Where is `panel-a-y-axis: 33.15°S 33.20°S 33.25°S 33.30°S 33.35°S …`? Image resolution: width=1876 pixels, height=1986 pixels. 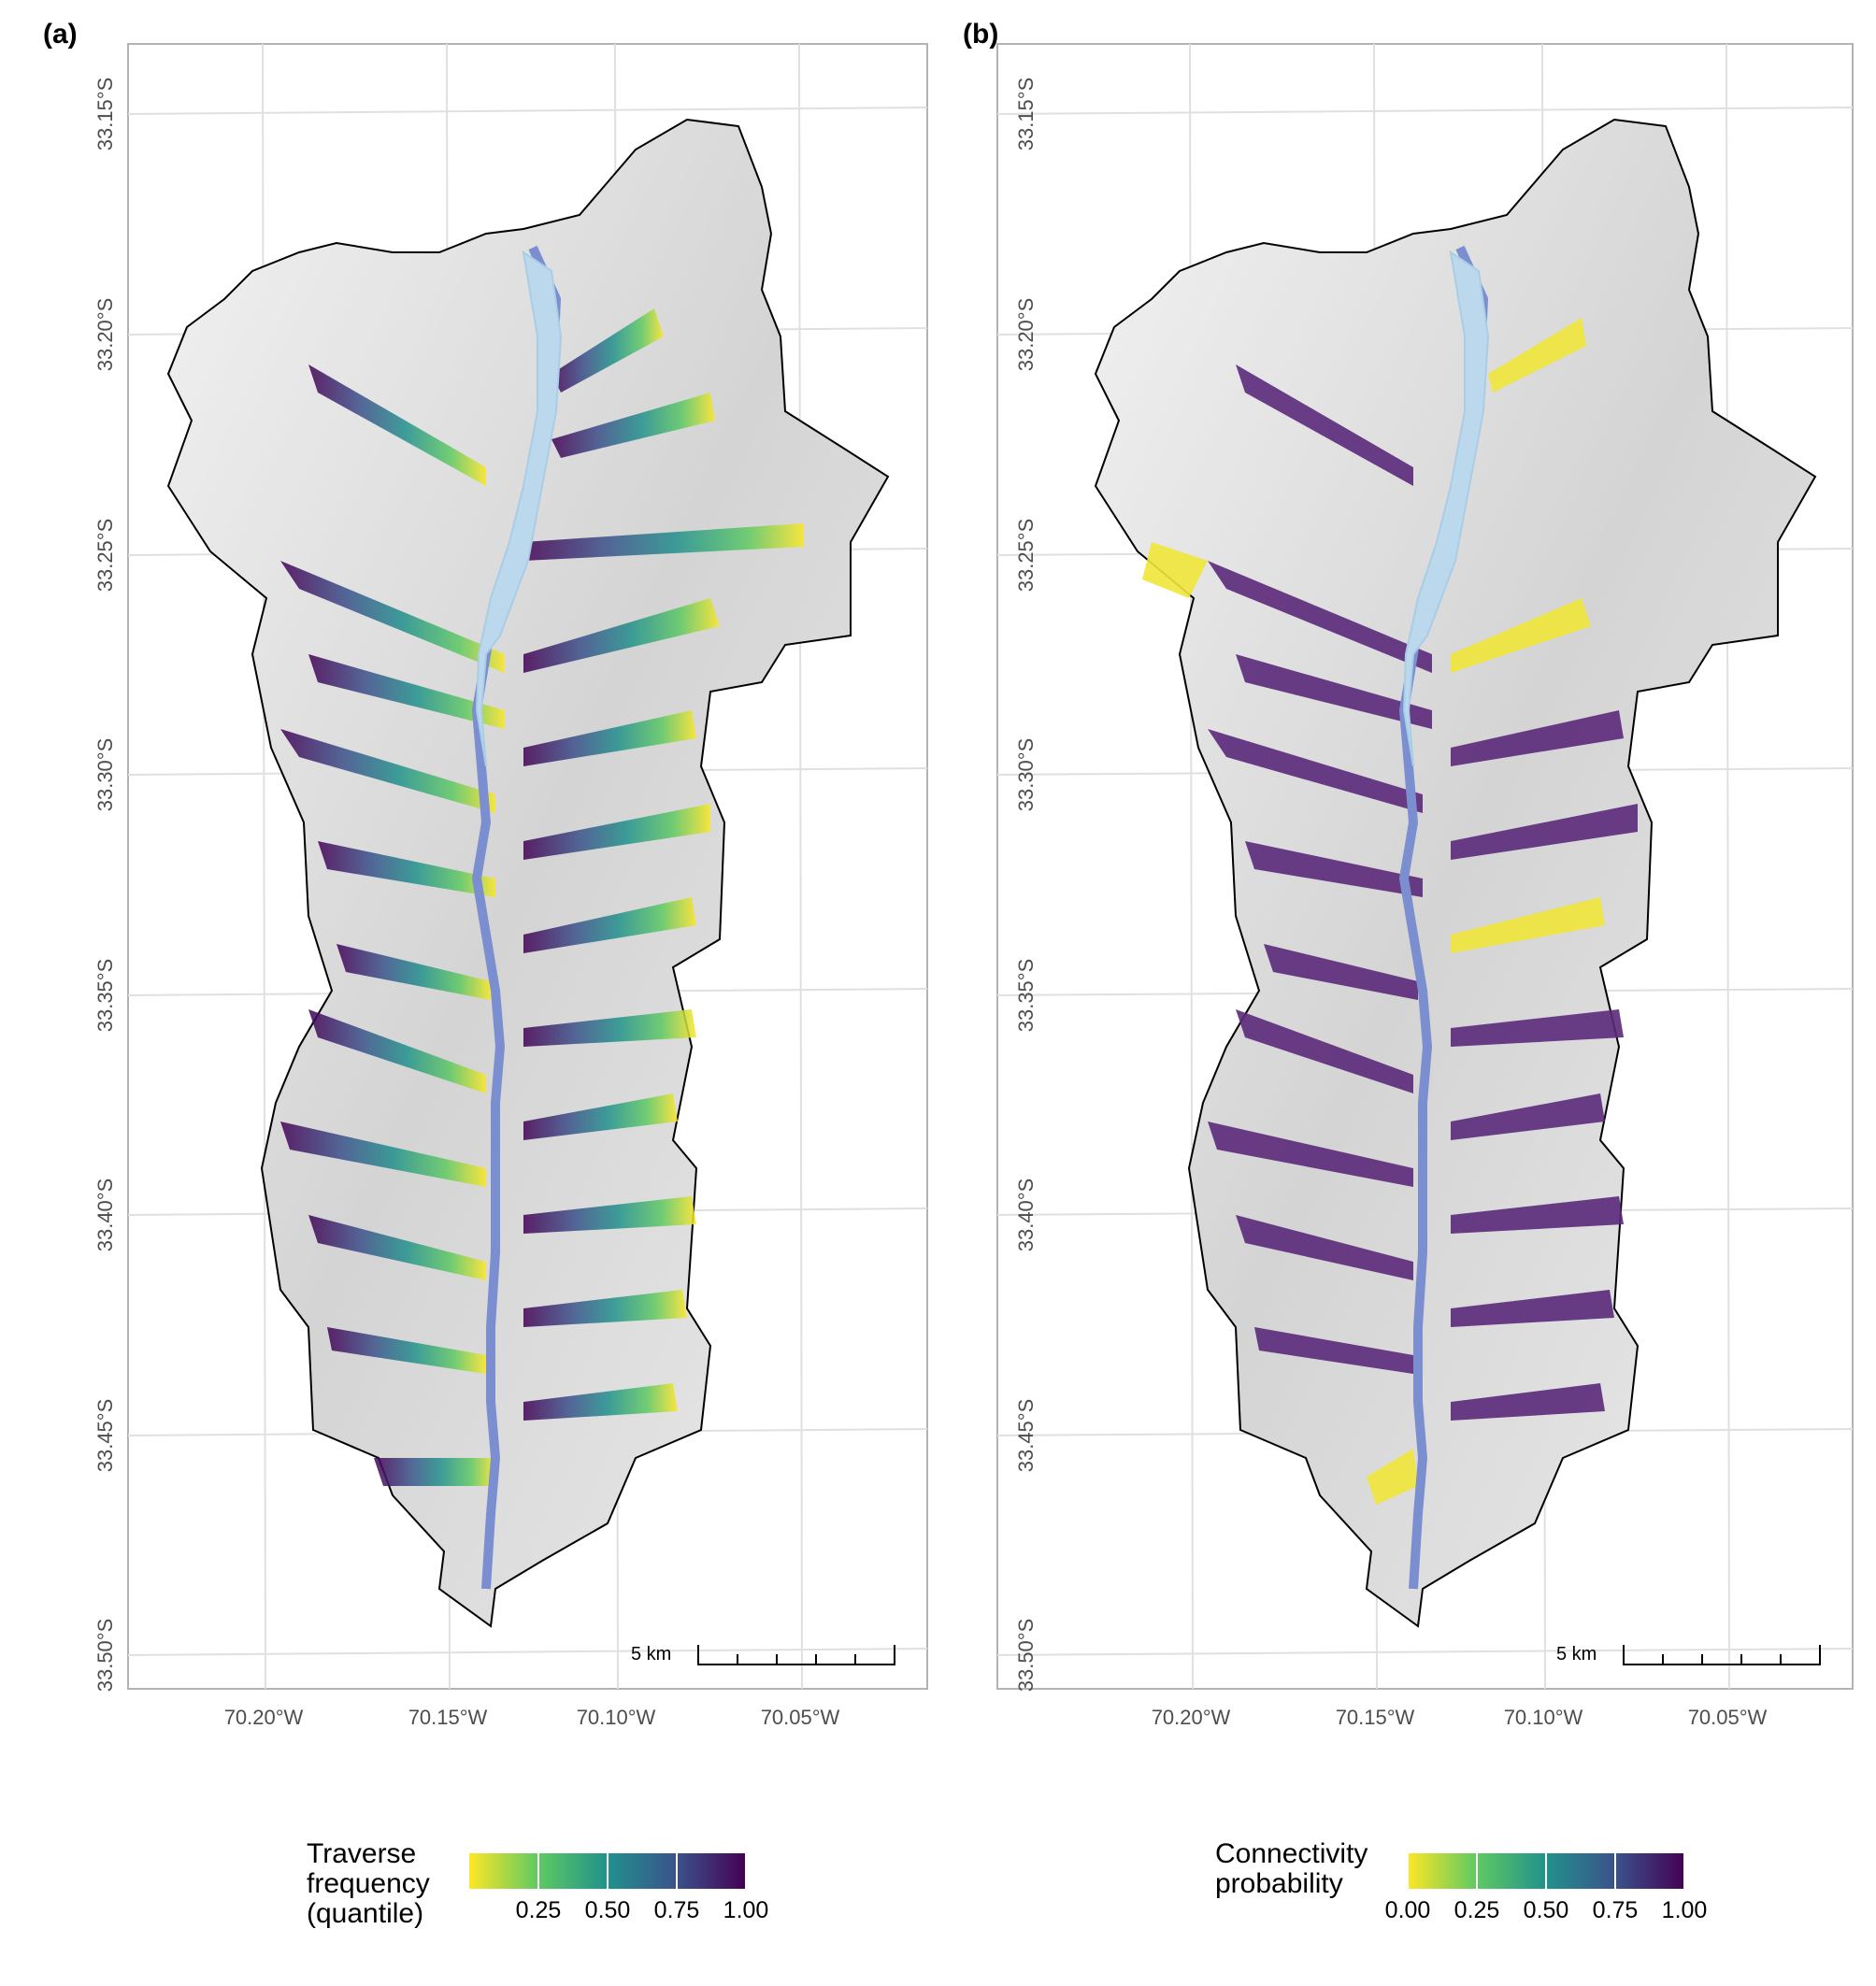 panel-a-y-axis: 33.15°S 33.20°S 33.25°S 33.30°S 33.35°S … is located at coordinates (105, 885).